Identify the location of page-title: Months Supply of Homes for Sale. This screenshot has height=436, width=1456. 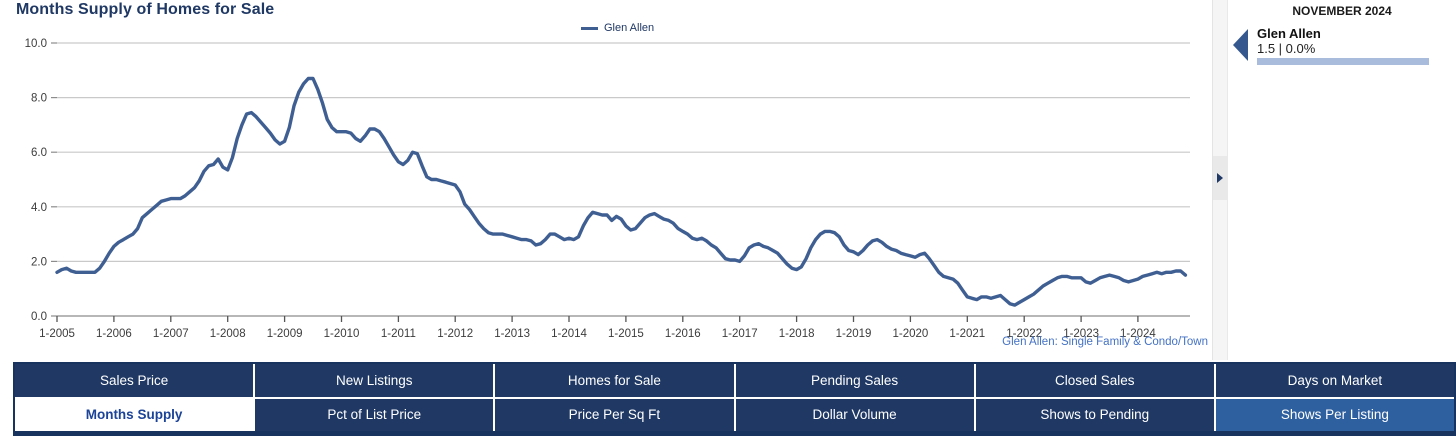
(145, 9).